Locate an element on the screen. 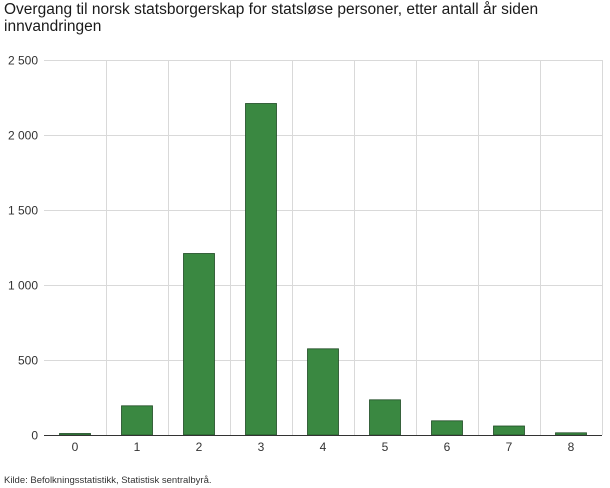  y-tick-label: 2 000 is located at coordinates (23, 136).